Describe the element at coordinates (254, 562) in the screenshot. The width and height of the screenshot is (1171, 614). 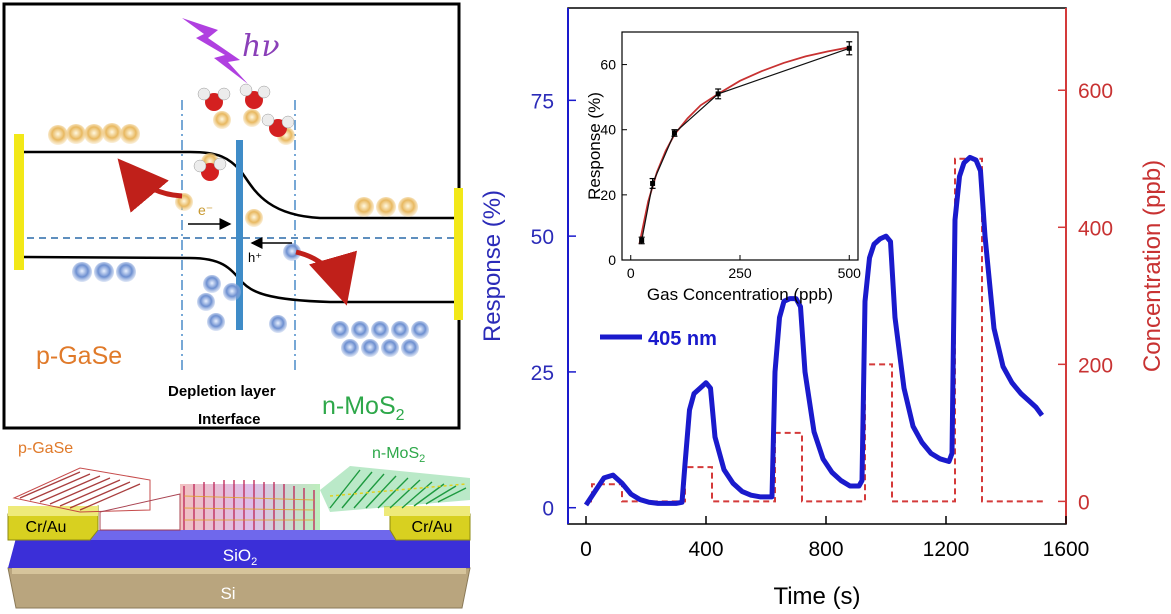
I see `sio2-subscript: 2` at that location.